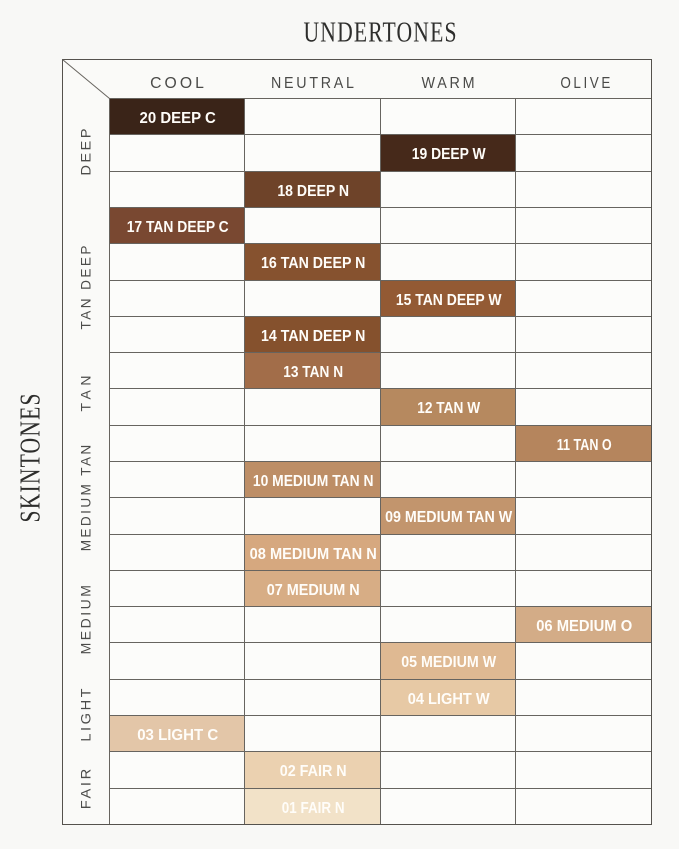  I want to click on svg-text: TAN, so click(85, 391).